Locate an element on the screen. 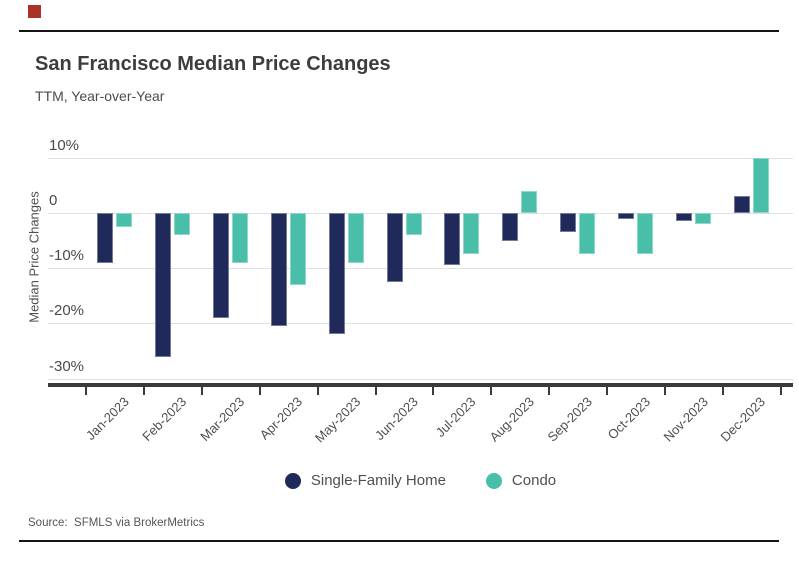  x-tick-label: Jan-2023 is located at coordinates (107, 418).